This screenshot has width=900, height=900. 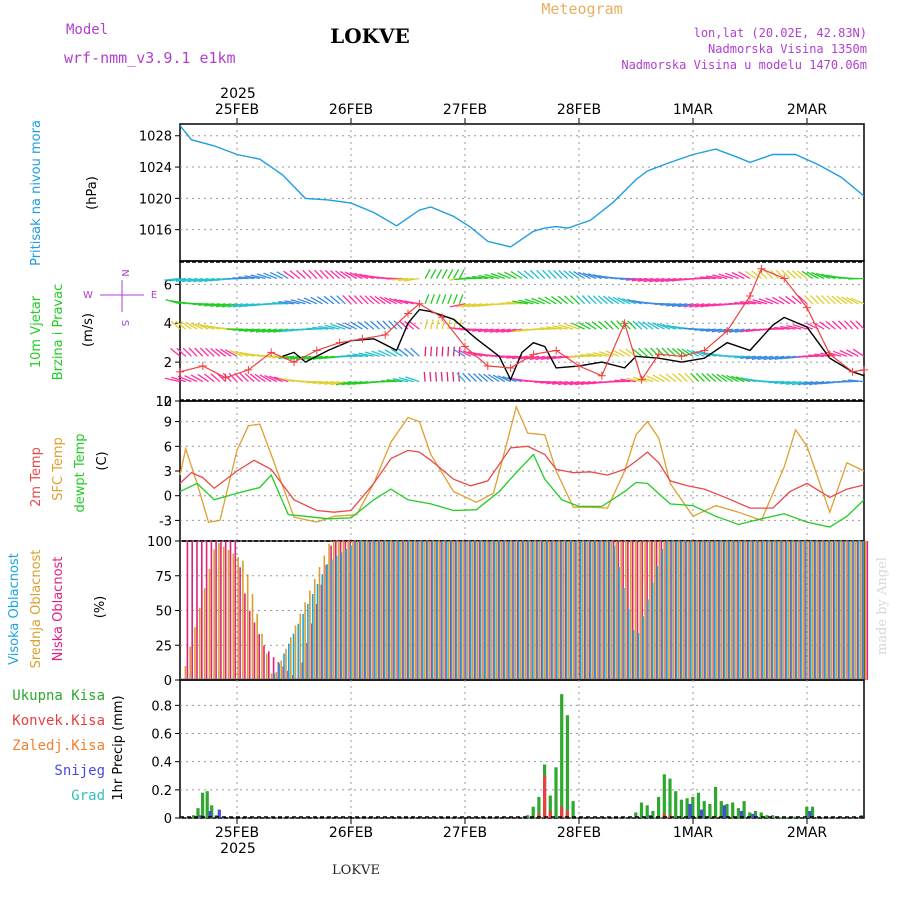 What do you see at coordinates (155, 231) in the screenshot?
I see `y-tick-label: 1016` at bounding box center [155, 231].